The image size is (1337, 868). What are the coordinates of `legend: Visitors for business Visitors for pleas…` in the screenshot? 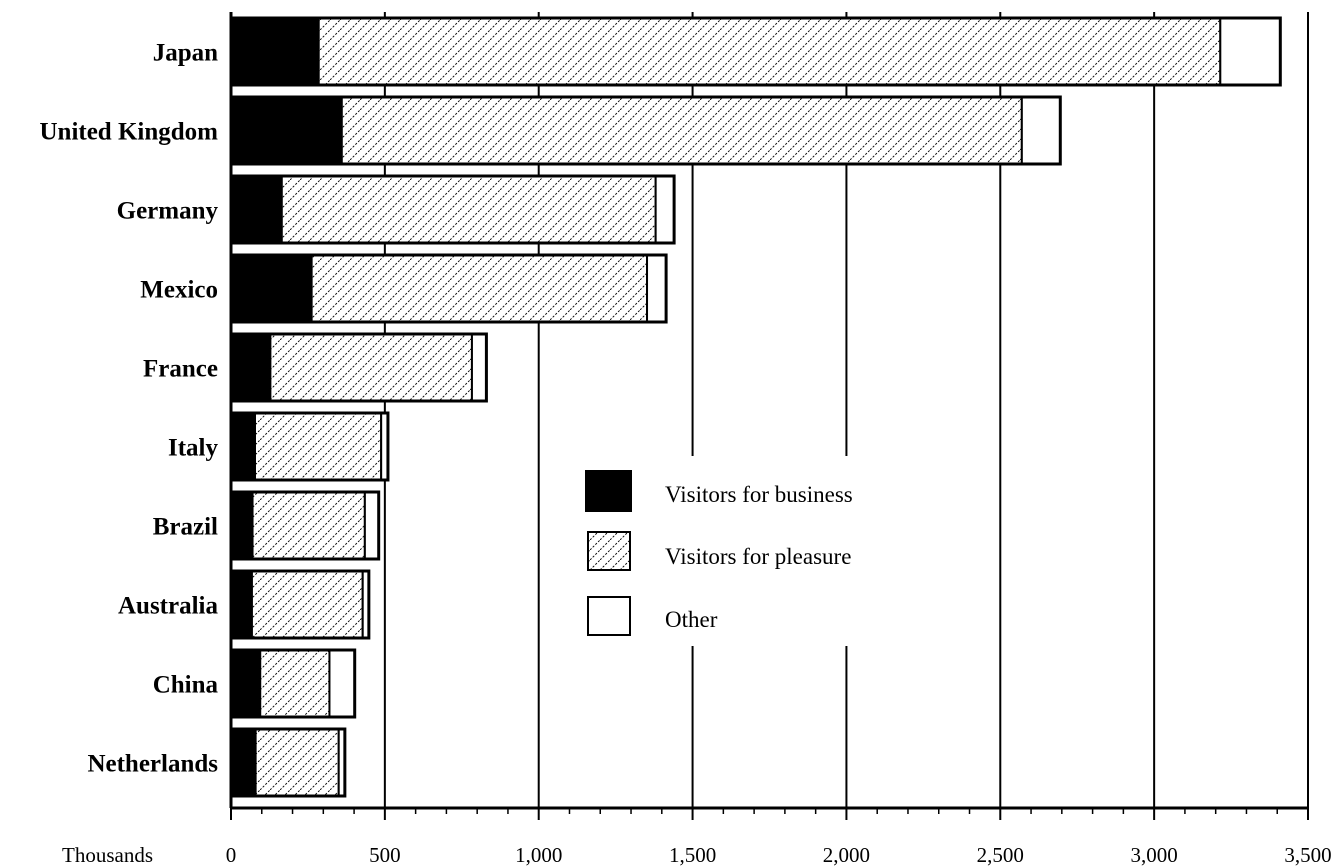 It's located at (719, 553).